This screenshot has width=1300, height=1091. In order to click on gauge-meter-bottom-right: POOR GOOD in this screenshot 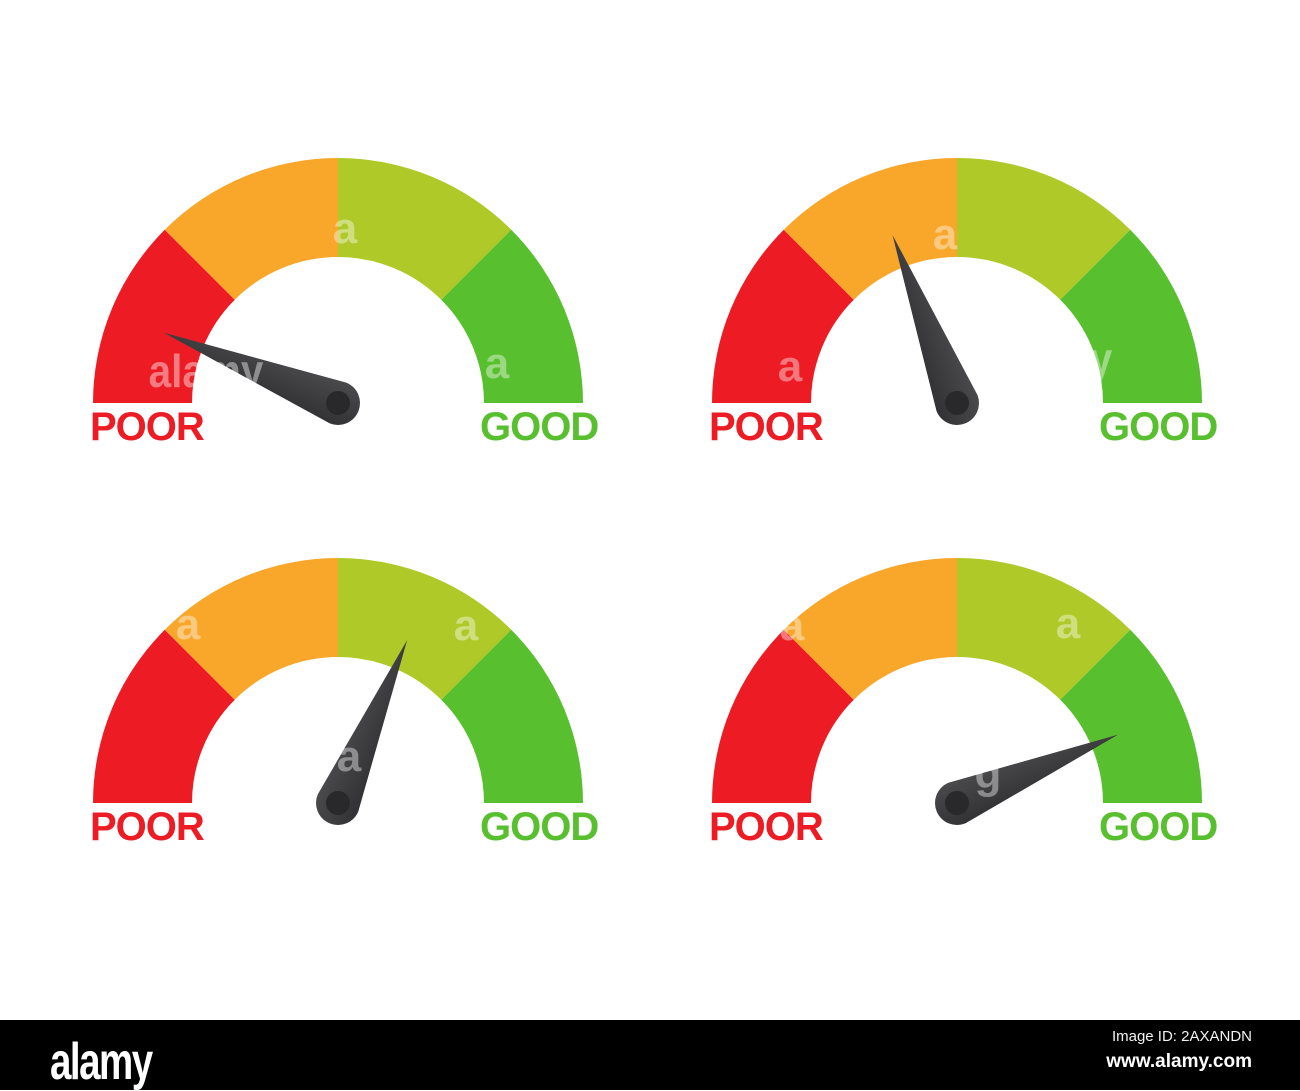, I will do `click(963, 713)`.